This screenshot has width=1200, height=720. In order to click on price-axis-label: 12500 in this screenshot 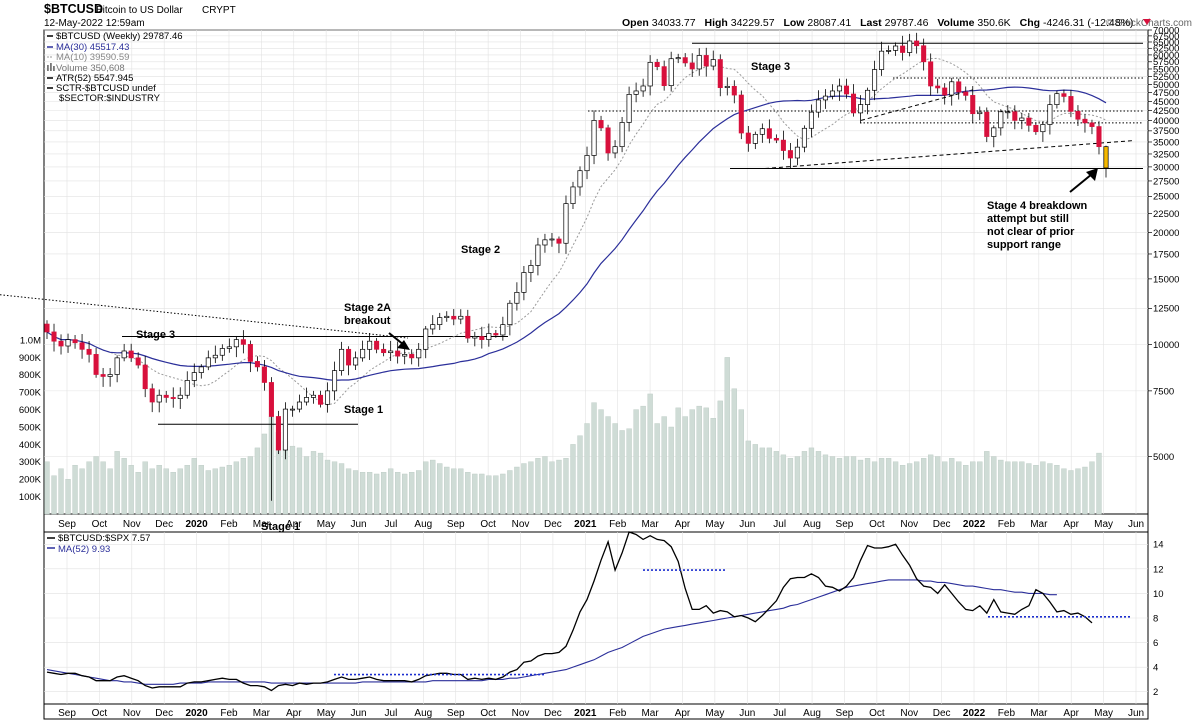, I will do `click(1166, 309)`.